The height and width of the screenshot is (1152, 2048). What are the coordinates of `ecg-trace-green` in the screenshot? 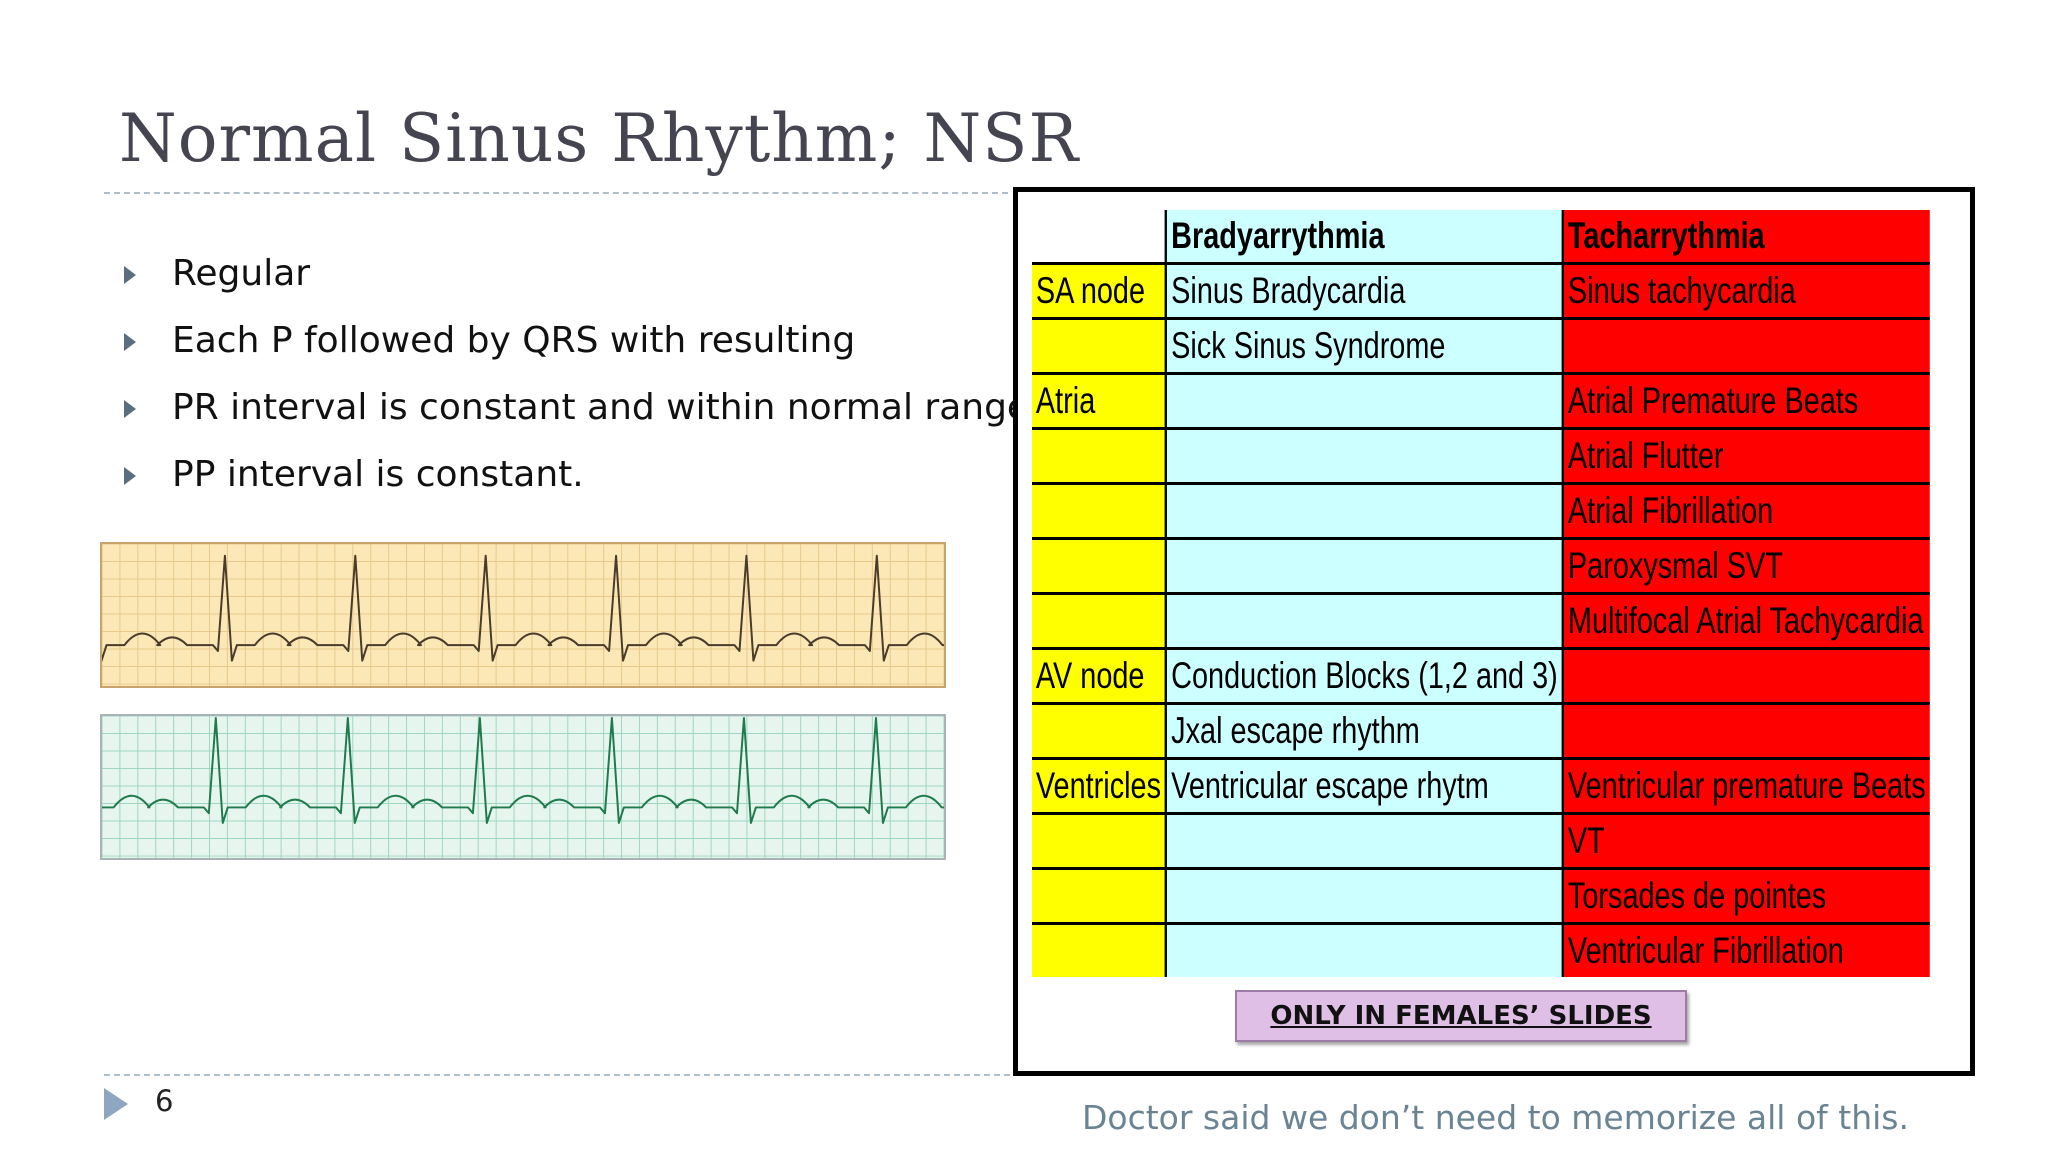 It's located at (523, 787).